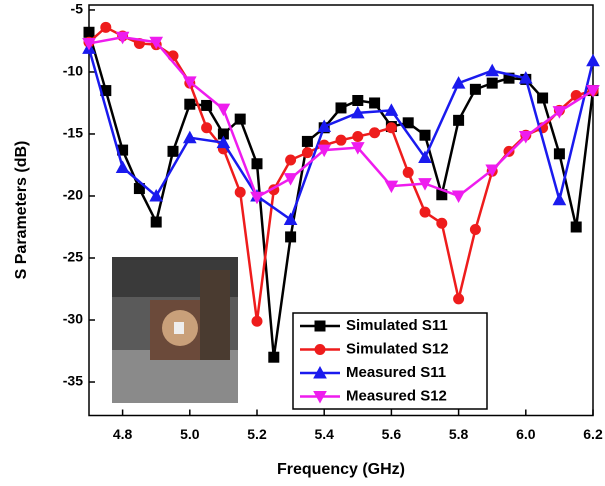 The width and height of the screenshot is (605, 486). What do you see at coordinates (396, 395) in the screenshot?
I see `legend-label: Measured S12` at bounding box center [396, 395].